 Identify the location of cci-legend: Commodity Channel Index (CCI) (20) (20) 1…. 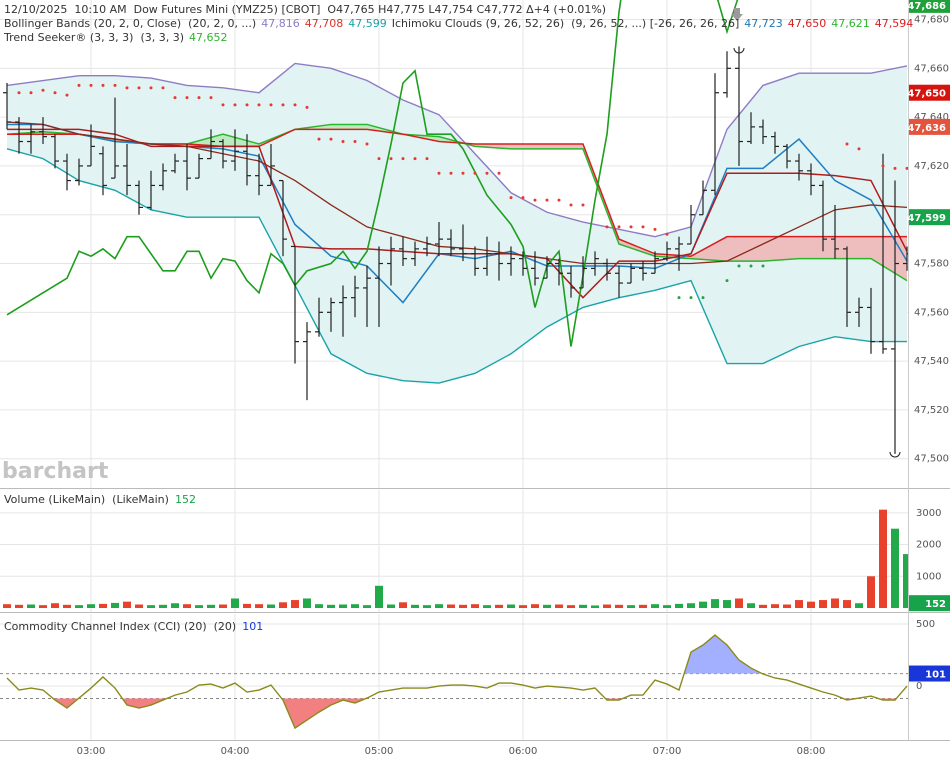
(133, 626).